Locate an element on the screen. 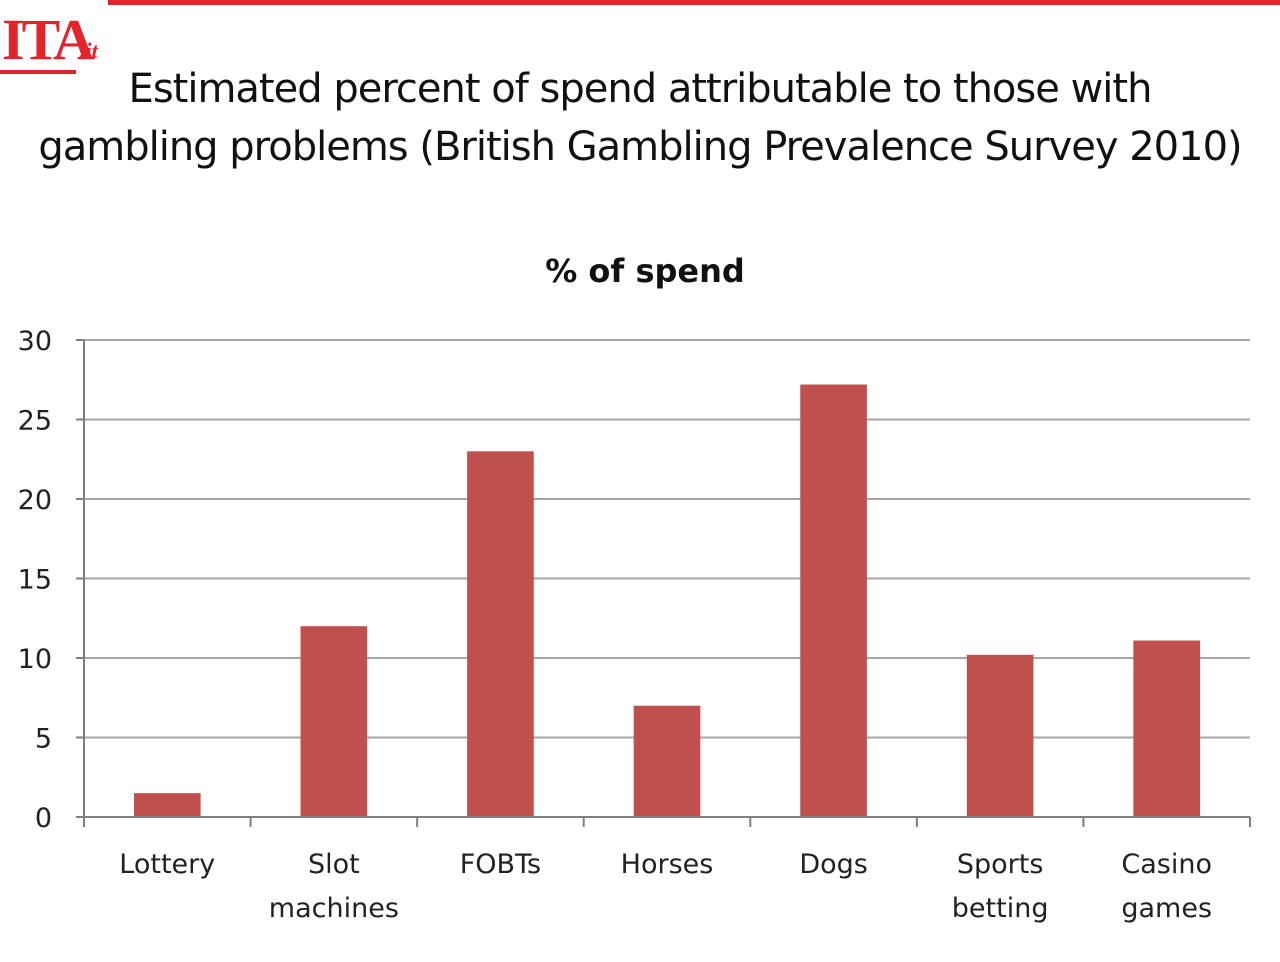  y-tick-label: 30 is located at coordinates (35, 341).